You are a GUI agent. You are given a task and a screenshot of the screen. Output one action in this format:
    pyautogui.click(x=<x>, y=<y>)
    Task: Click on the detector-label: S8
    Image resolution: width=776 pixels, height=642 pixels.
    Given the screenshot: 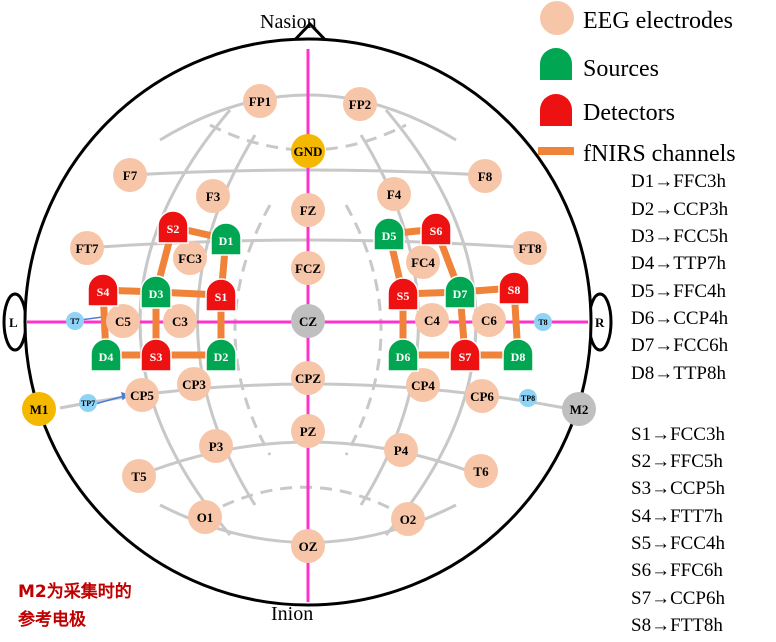 What is the action you would take?
    pyautogui.click(x=514, y=290)
    